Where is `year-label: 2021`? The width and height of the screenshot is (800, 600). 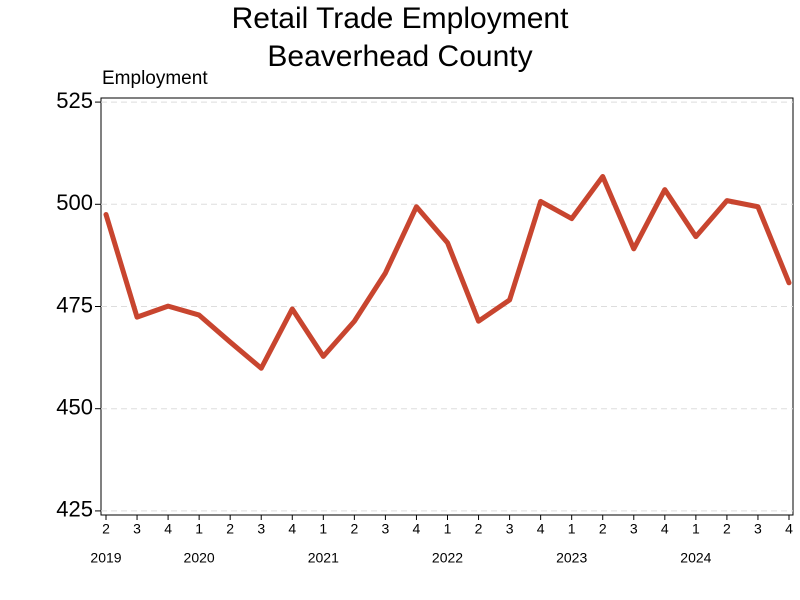 year-label: 2021 is located at coordinates (323, 558).